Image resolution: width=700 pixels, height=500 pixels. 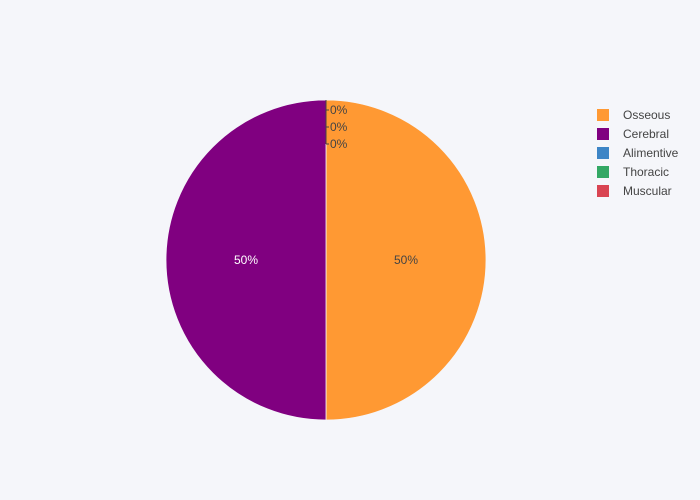 What do you see at coordinates (647, 114) in the screenshot?
I see `legend-label-osseous: Osseous` at bounding box center [647, 114].